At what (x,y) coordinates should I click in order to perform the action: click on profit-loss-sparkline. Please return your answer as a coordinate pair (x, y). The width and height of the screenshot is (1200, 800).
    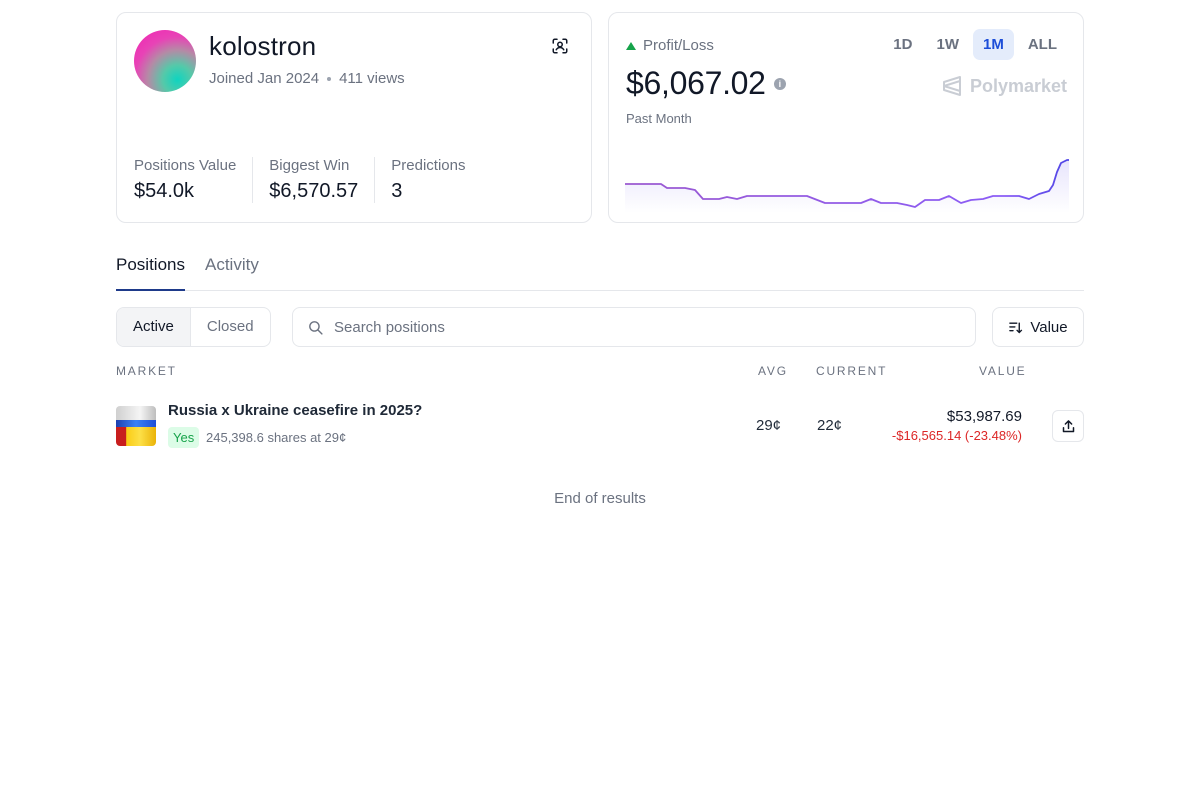
    Looking at the image, I should click on (847, 178).